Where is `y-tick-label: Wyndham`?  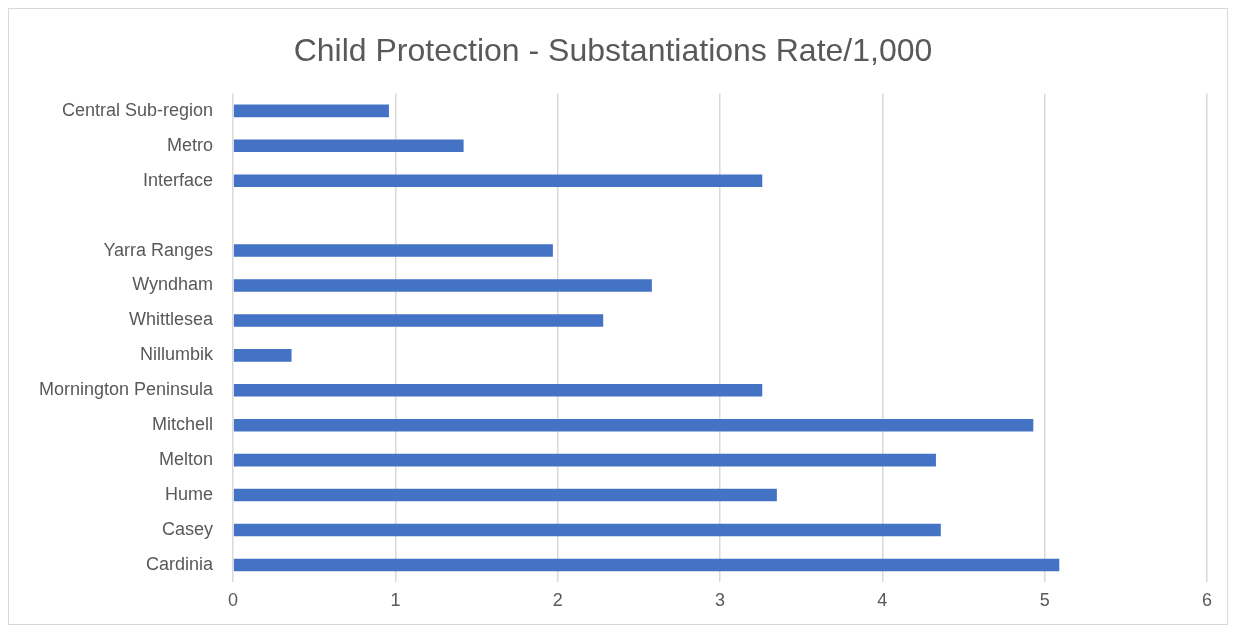 y-tick-label: Wyndham is located at coordinates (173, 284).